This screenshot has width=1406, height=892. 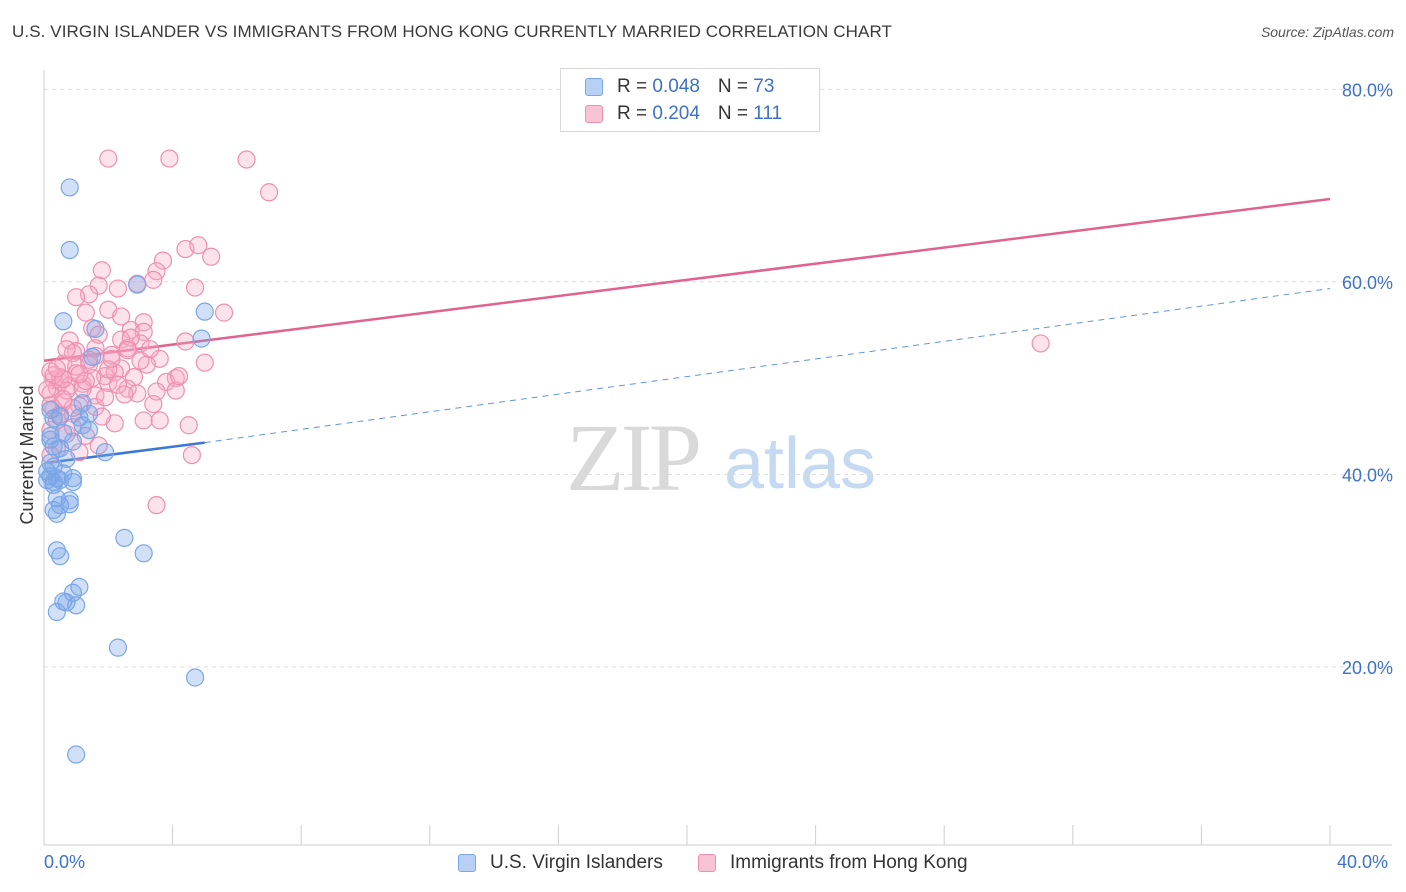 What do you see at coordinates (721, 457) in the screenshot?
I see `watermark: ZIP atlas` at bounding box center [721, 457].